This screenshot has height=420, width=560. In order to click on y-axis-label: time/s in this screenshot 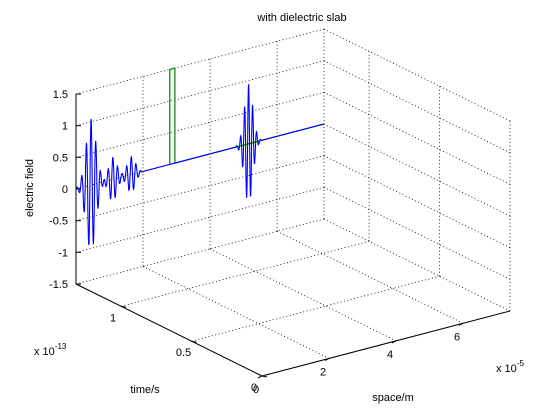, I will do `click(145, 390)`.